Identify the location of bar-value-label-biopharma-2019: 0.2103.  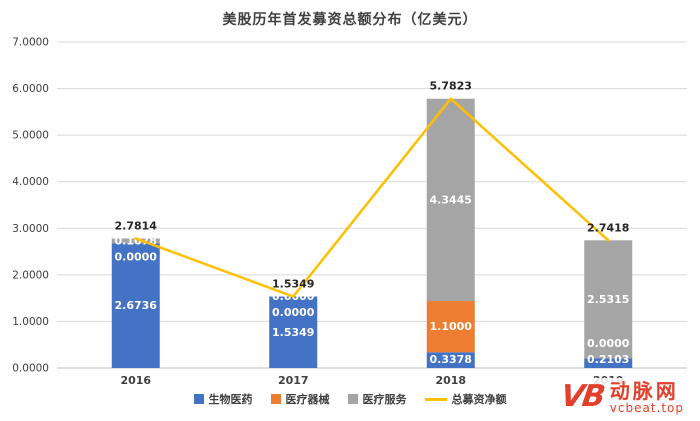
(608, 359).